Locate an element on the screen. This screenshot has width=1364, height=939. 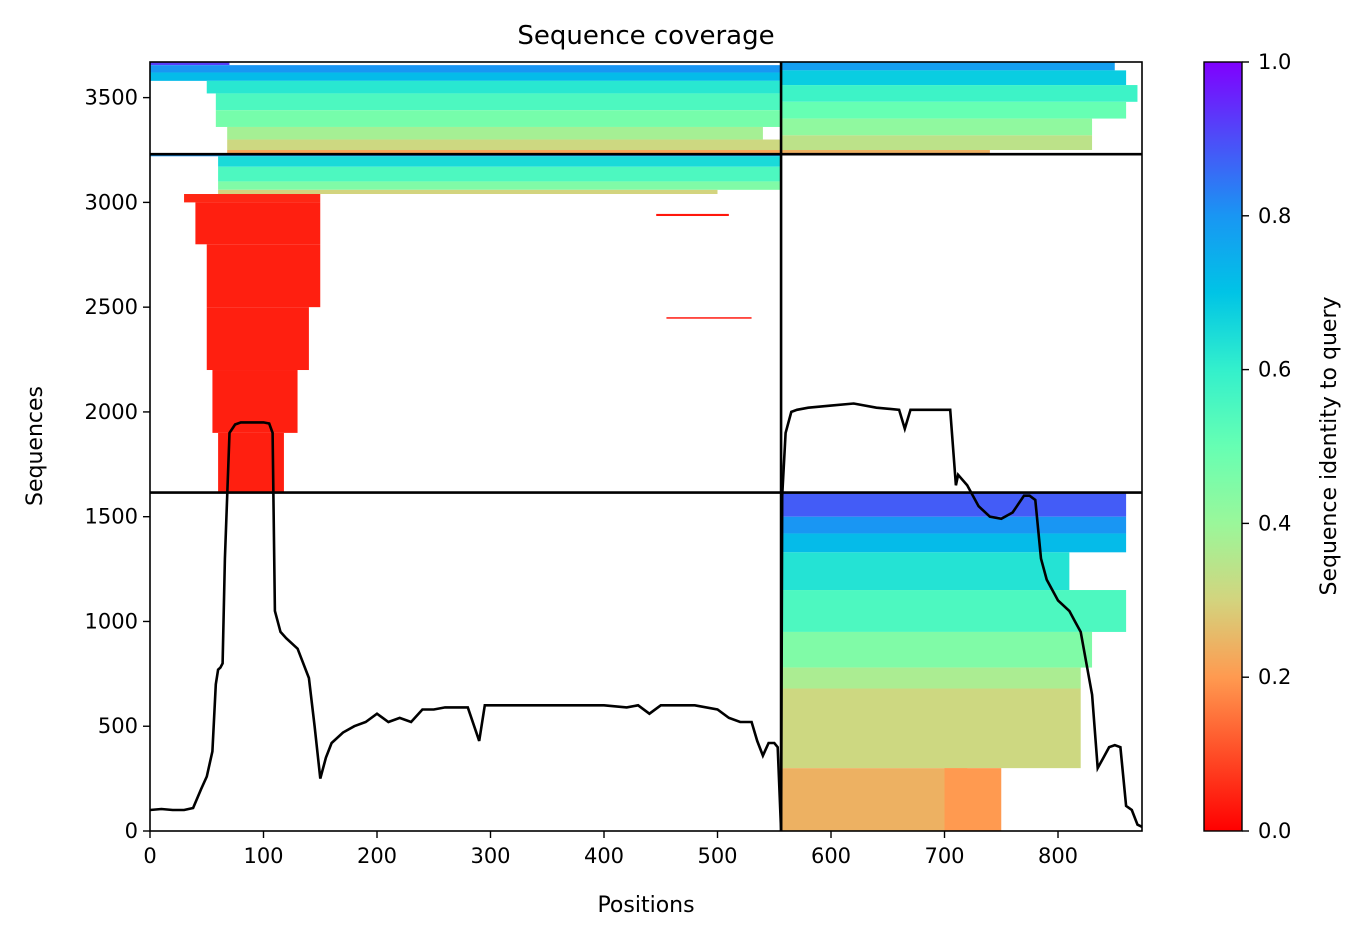
y-tick-label: 3000 is located at coordinates (111, 202).